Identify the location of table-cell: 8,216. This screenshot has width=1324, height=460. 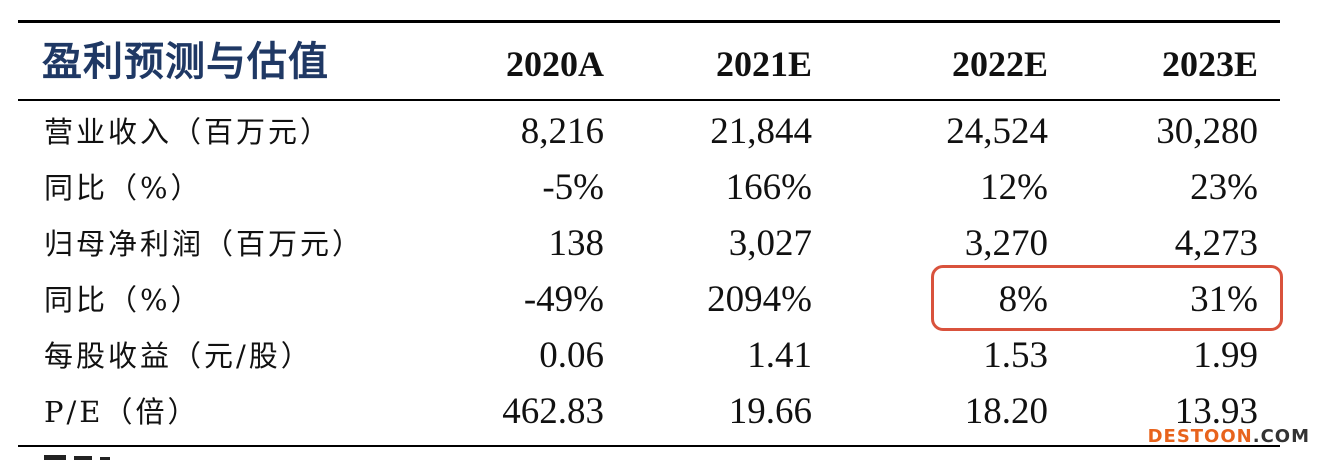
(562, 131).